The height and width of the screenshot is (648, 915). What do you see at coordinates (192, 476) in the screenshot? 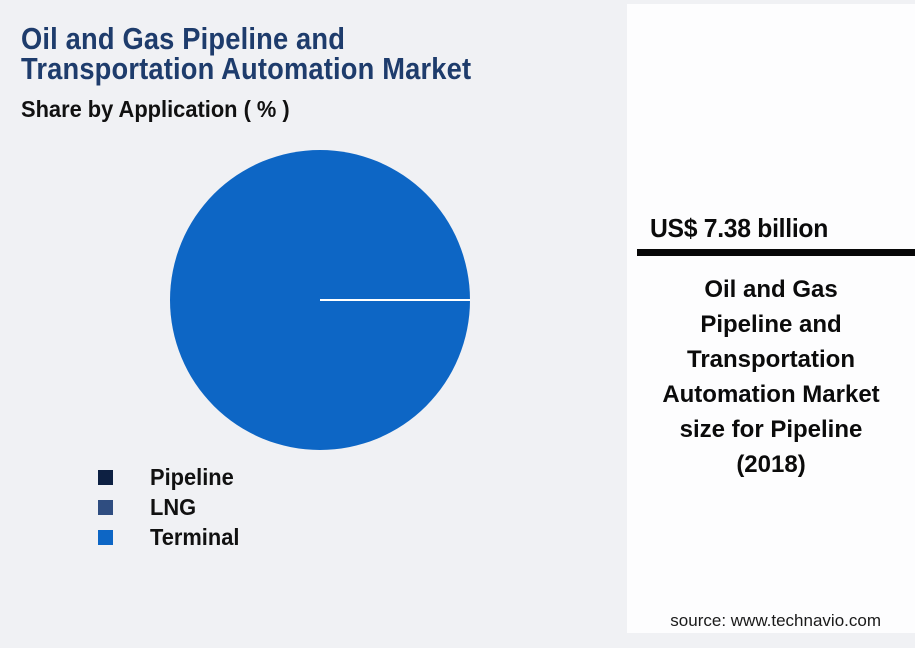
I see `legend-label-pipeline: Pipeline` at bounding box center [192, 476].